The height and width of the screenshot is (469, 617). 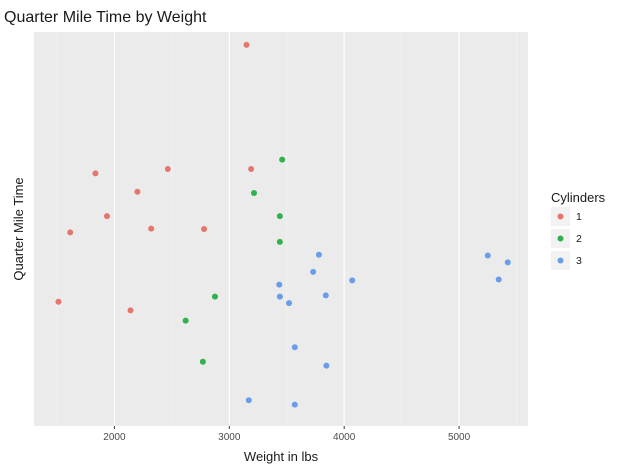 What do you see at coordinates (459, 437) in the screenshot?
I see `x-tick-label: 5000` at bounding box center [459, 437].